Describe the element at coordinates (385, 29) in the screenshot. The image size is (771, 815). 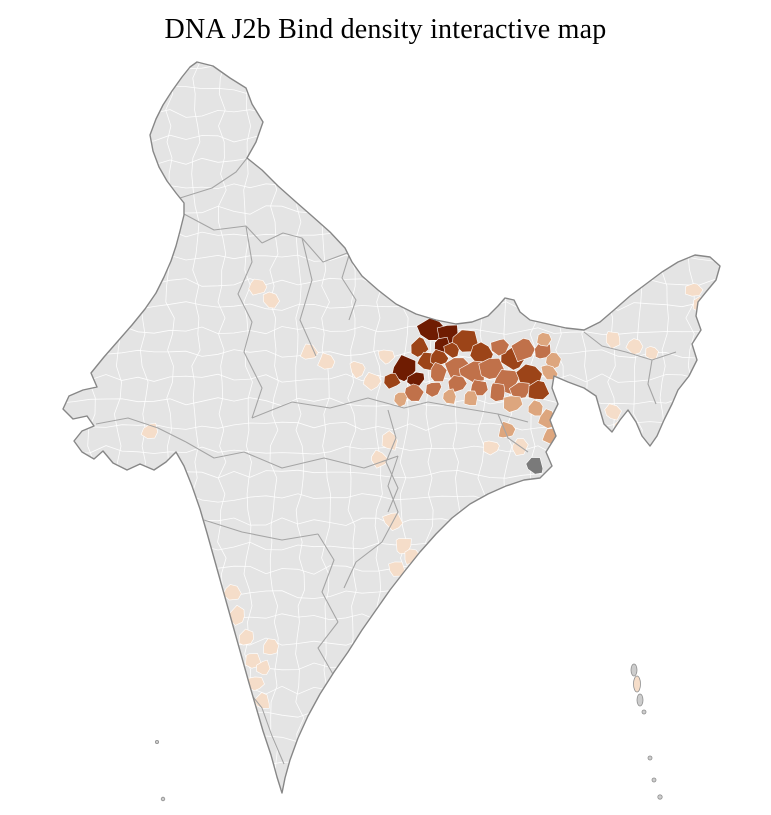
I see `page-title: DNA J2b Bind density interactive map` at that location.